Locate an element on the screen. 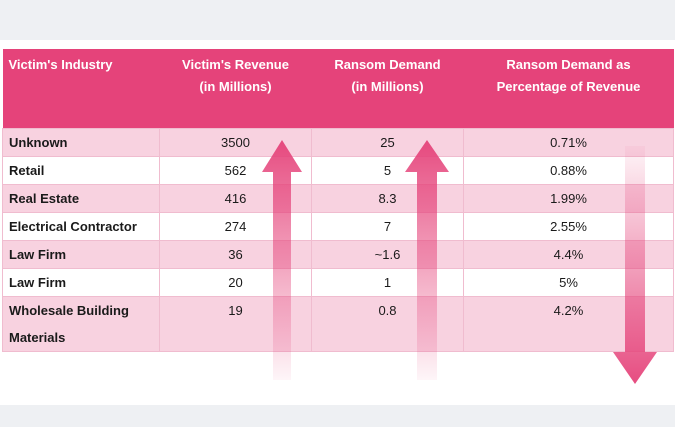 The height and width of the screenshot is (427, 675). table-row: Law Firm 36 ~1.6 4.4% is located at coordinates (338, 254).